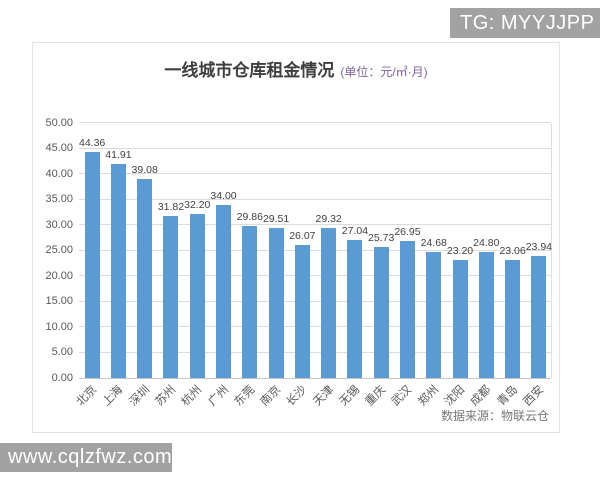 The image size is (600, 480). I want to click on x-axis-label: 天津, so click(323, 396).